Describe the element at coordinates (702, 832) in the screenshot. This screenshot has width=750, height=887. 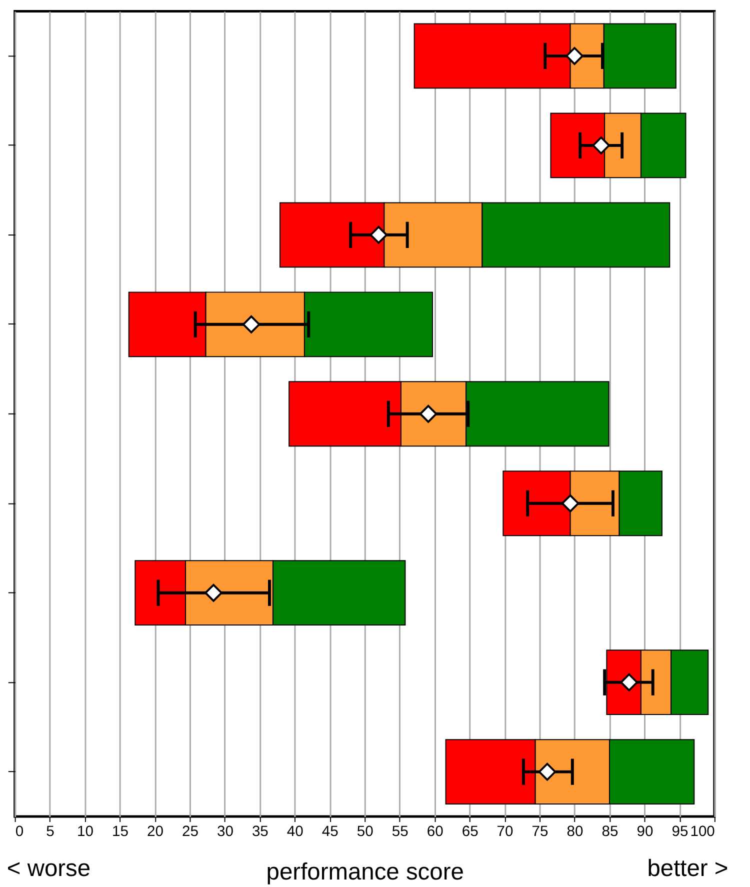
I see `x-tick-label: 100` at that location.